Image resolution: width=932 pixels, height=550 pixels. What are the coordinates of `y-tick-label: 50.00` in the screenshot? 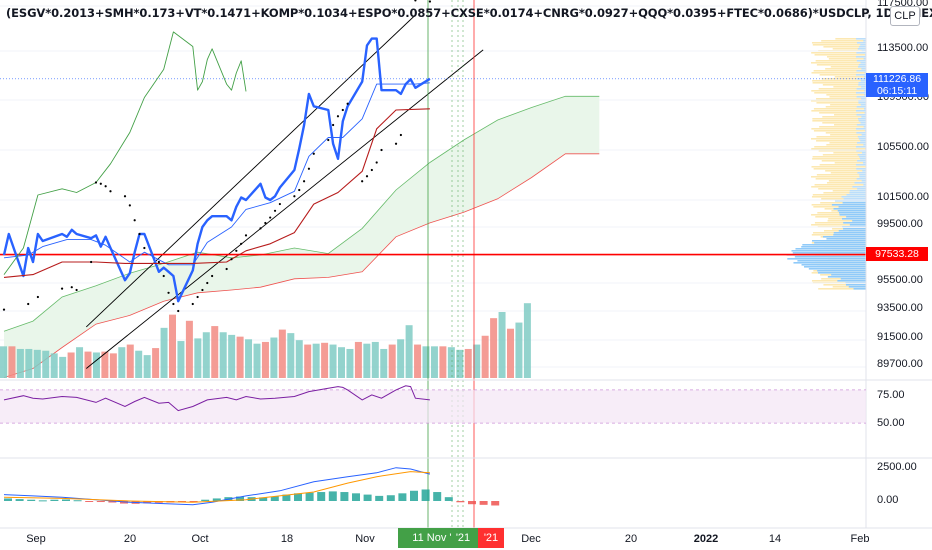 It's located at (891, 423).